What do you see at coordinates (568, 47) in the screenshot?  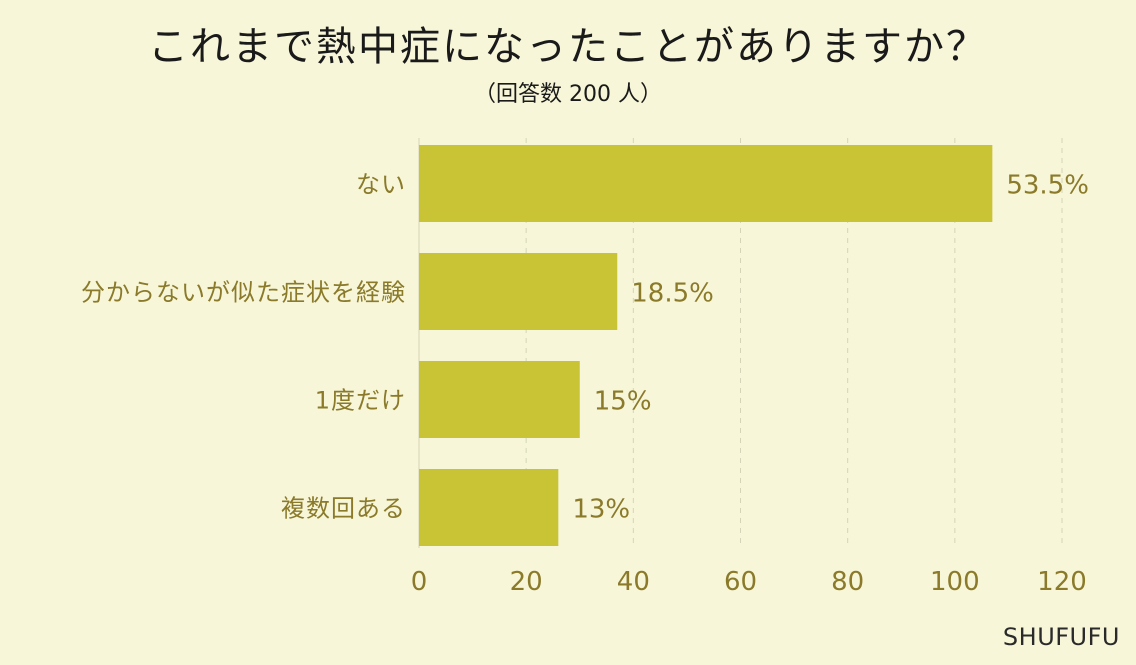 I see `chart-title: これまで熱中症になったことがありますか？` at bounding box center [568, 47].